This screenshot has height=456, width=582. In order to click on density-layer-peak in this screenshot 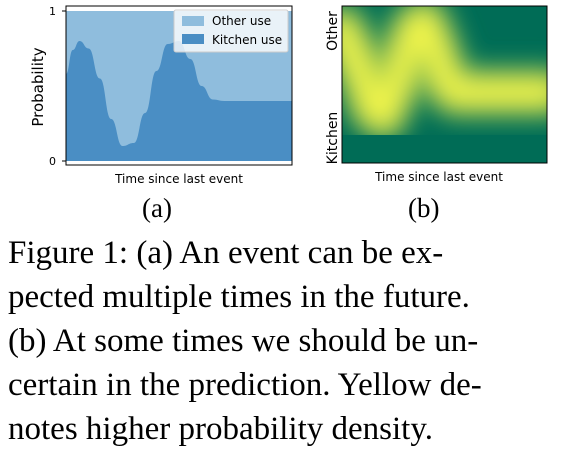, I will do `click(444, 68)`.